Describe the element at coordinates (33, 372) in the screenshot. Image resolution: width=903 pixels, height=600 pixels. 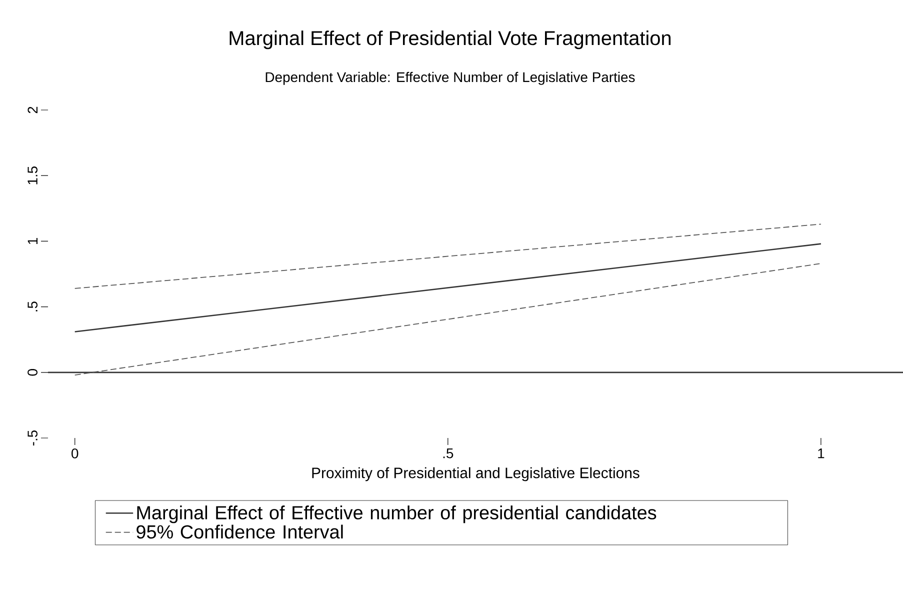
I see `y-tick-label: 0` at that location.